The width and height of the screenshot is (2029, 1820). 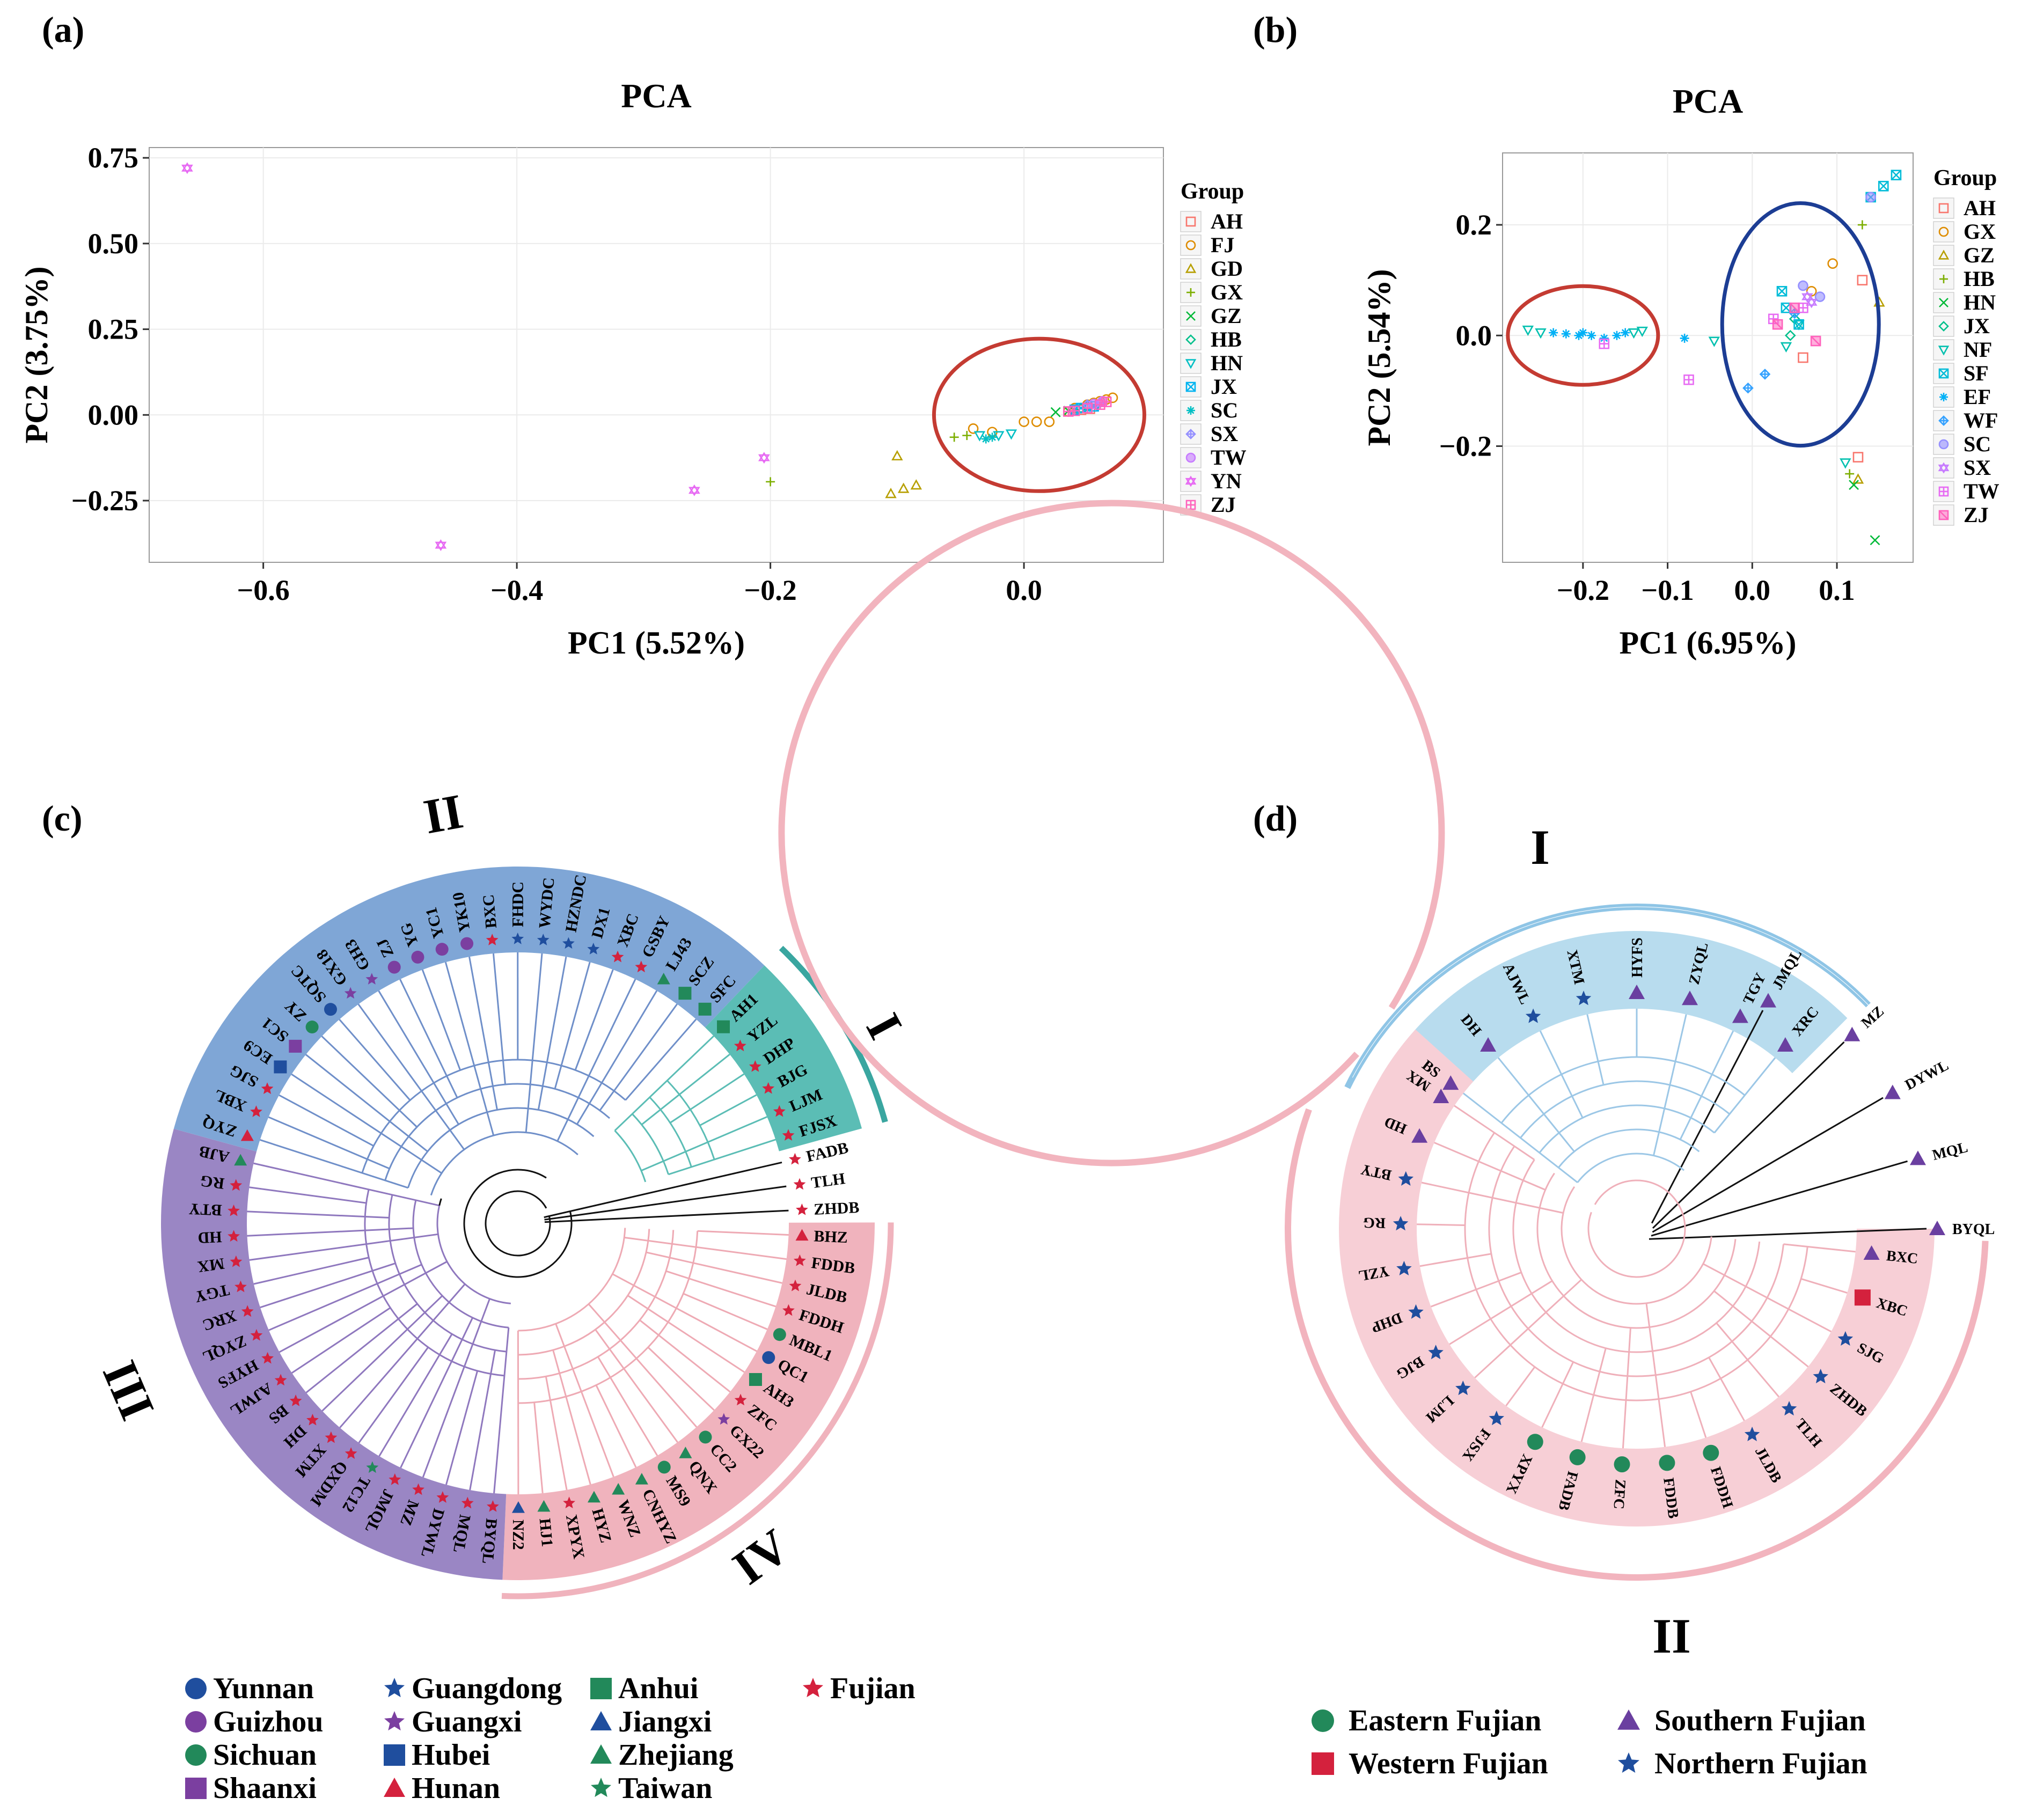 What do you see at coordinates (516, 590) in the screenshot?
I see `x-tick-label: −0.4` at bounding box center [516, 590].